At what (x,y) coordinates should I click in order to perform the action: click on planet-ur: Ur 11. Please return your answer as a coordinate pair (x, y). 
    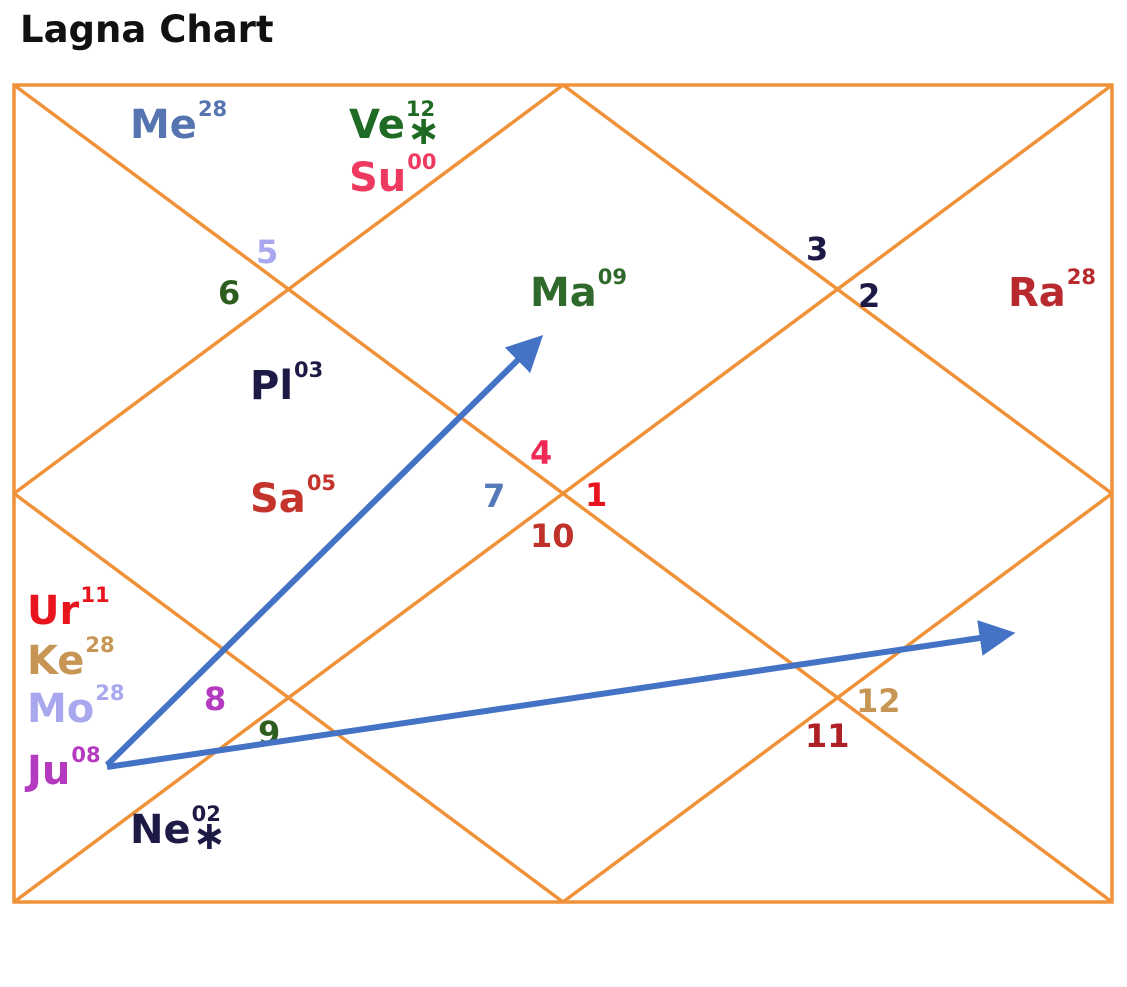
    Looking at the image, I should click on (68, 608).